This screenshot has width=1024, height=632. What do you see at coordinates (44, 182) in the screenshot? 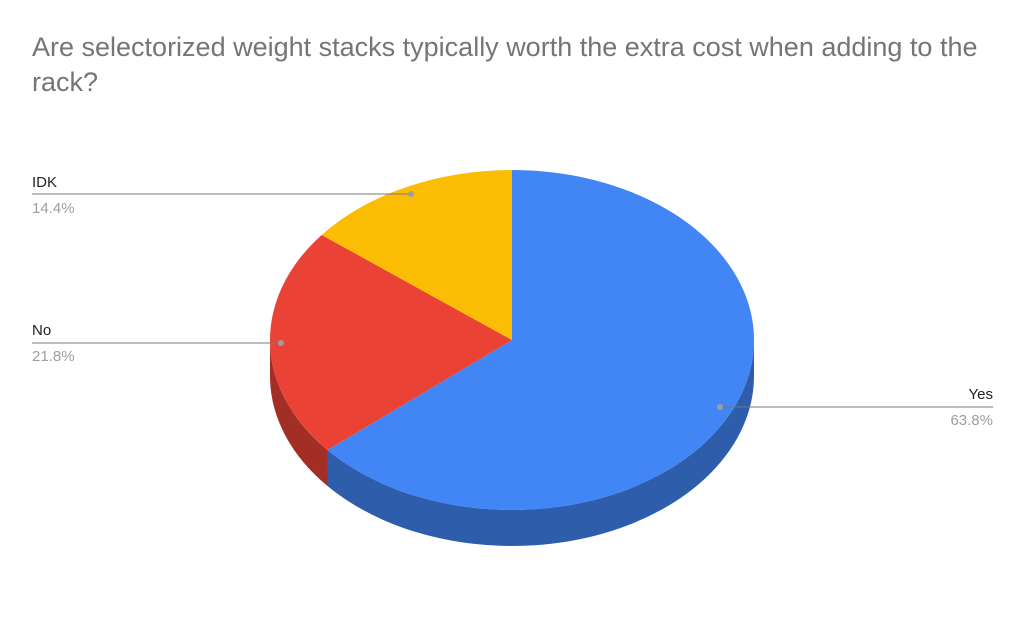
I see `slice-label: IDK` at bounding box center [44, 182].